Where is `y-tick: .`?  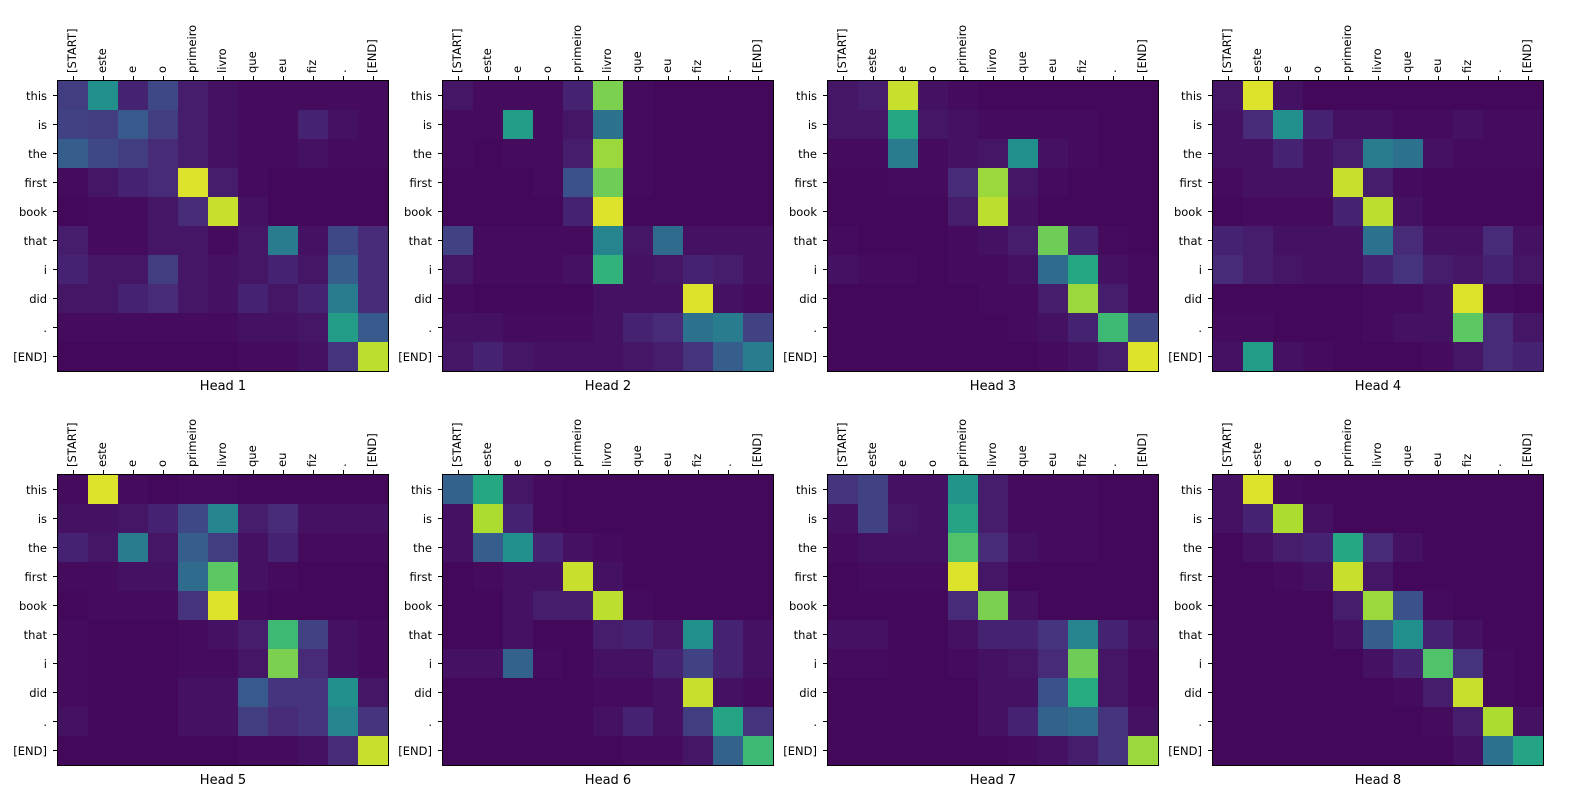
y-tick: . is located at coordinates (801, 327).